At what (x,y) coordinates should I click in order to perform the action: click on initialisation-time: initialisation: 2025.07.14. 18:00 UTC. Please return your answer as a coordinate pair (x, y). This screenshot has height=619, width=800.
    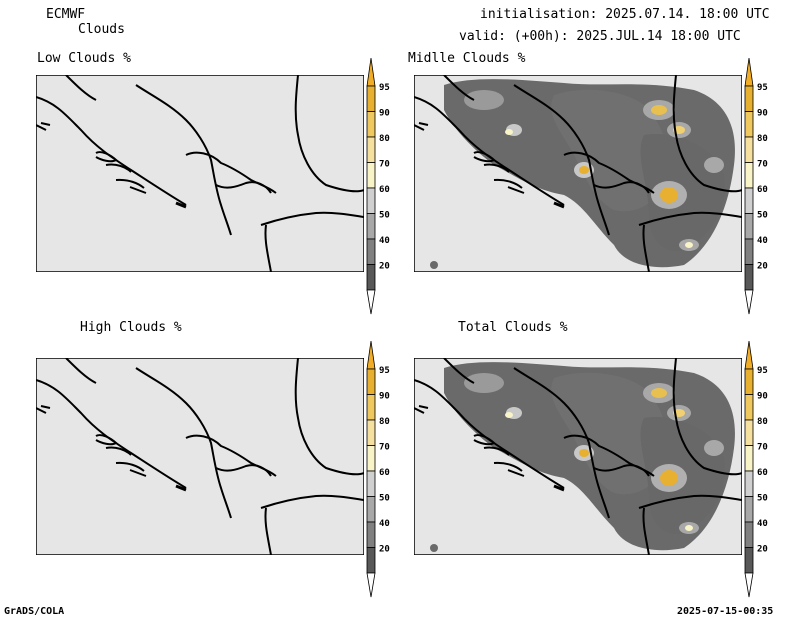
    Looking at the image, I should click on (625, 14).